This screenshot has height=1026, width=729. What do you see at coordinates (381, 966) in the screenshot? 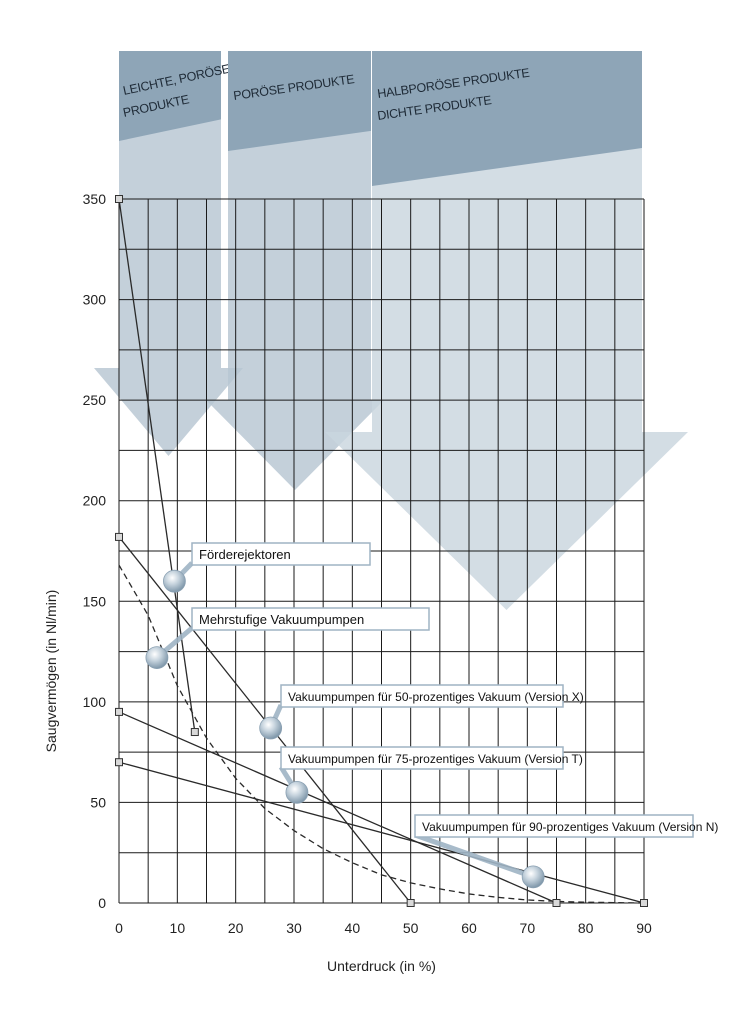
I see `x-axis-label: Unterdruck (in %)` at bounding box center [381, 966].